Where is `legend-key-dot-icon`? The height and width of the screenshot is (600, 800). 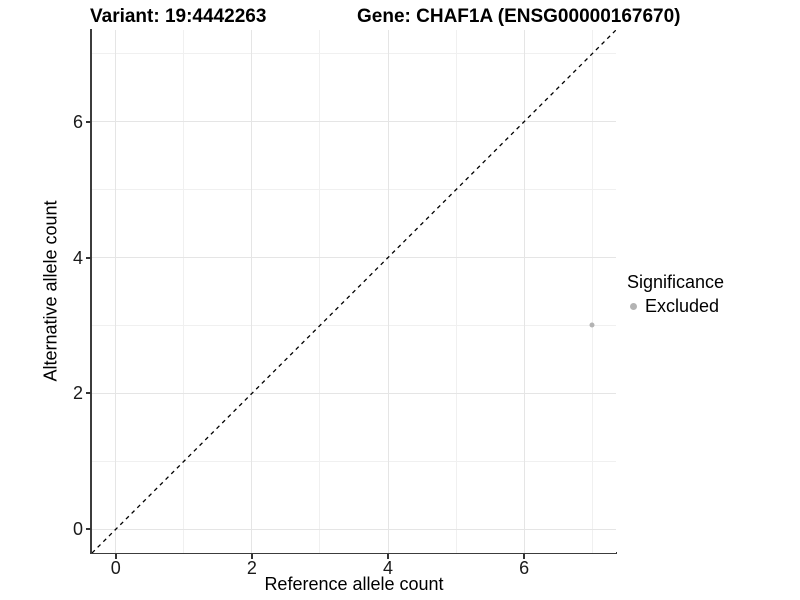
legend-key-dot-icon is located at coordinates (633, 306).